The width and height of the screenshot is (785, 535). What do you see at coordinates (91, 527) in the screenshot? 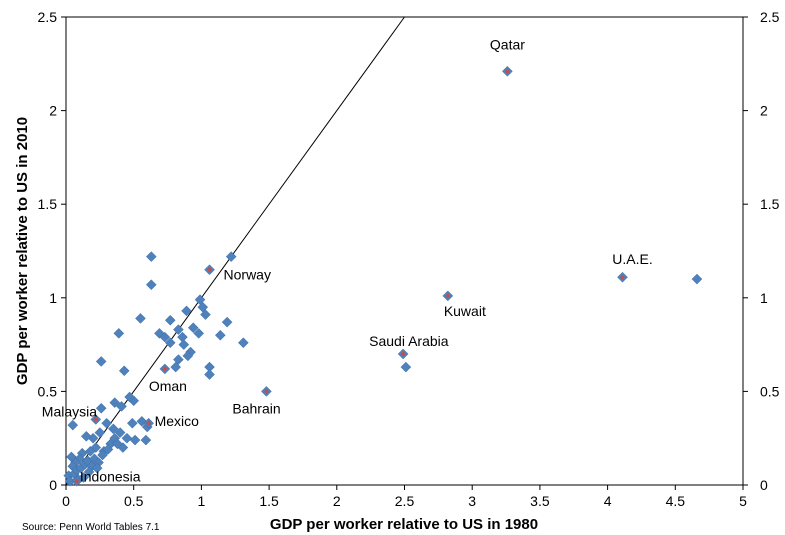
I see `source-note: Source: Penn World Tables 7.1` at bounding box center [91, 527].